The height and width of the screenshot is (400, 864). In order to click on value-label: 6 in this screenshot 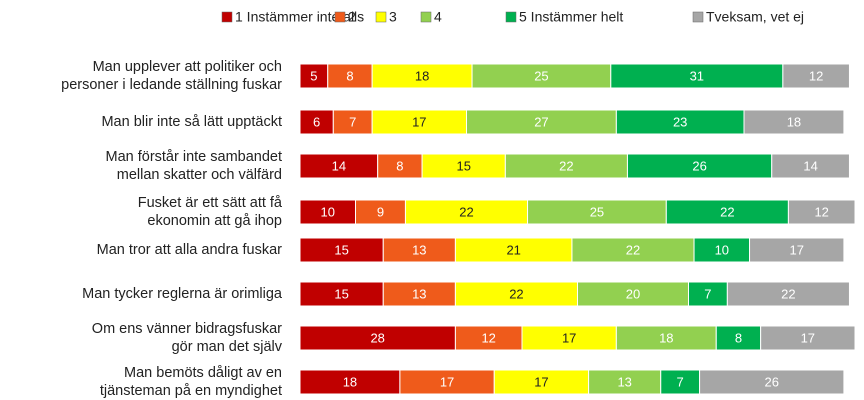, I will do `click(316, 121)`.